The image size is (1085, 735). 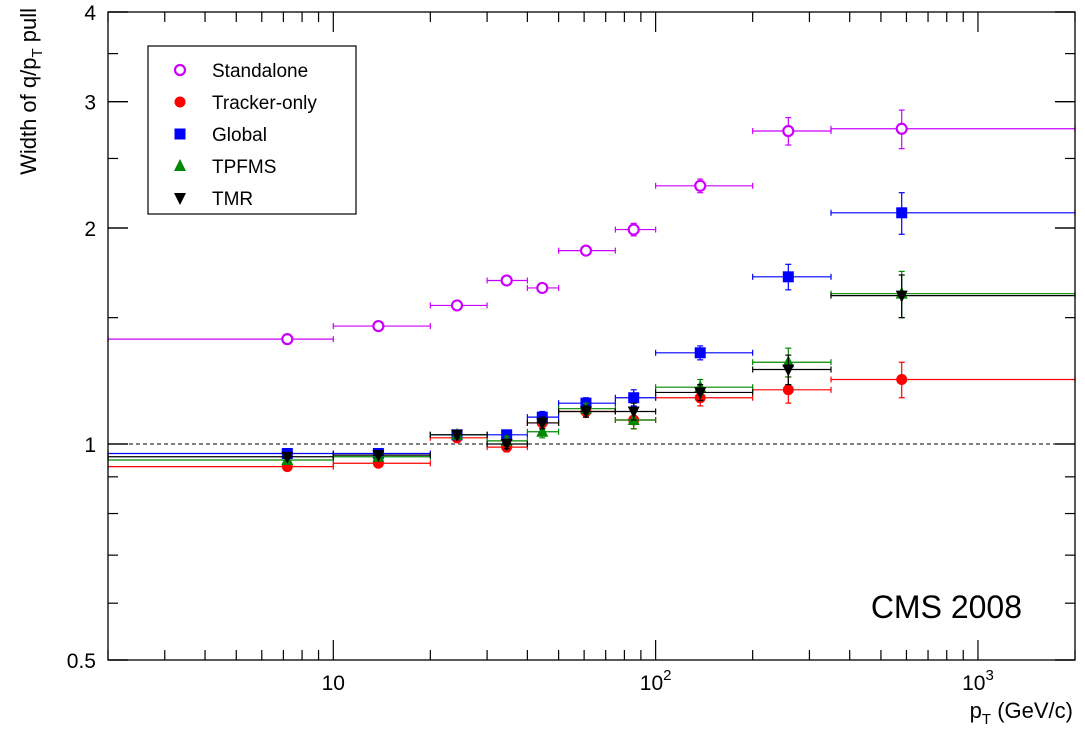 What do you see at coordinates (1021, 713) in the screenshot?
I see `x-axis-title: pT (GeV/c)` at bounding box center [1021, 713].